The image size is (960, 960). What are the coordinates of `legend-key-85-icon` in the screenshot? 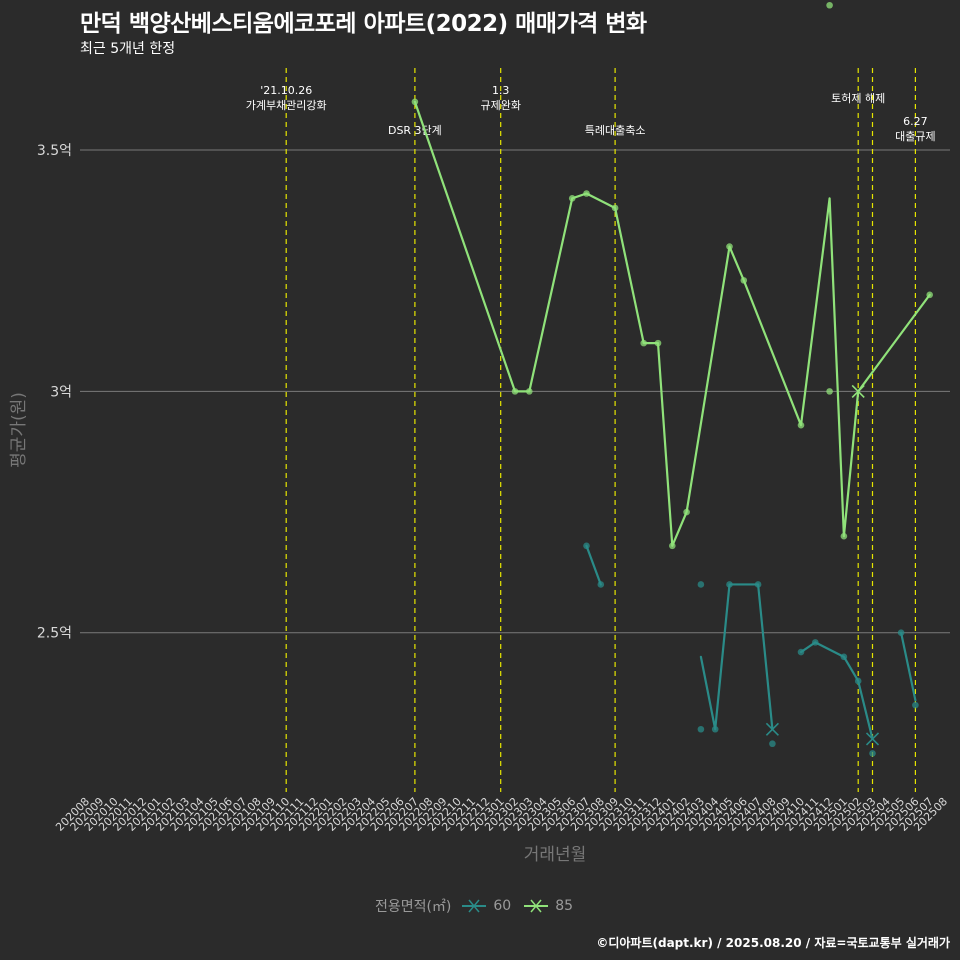 It's located at (536, 906).